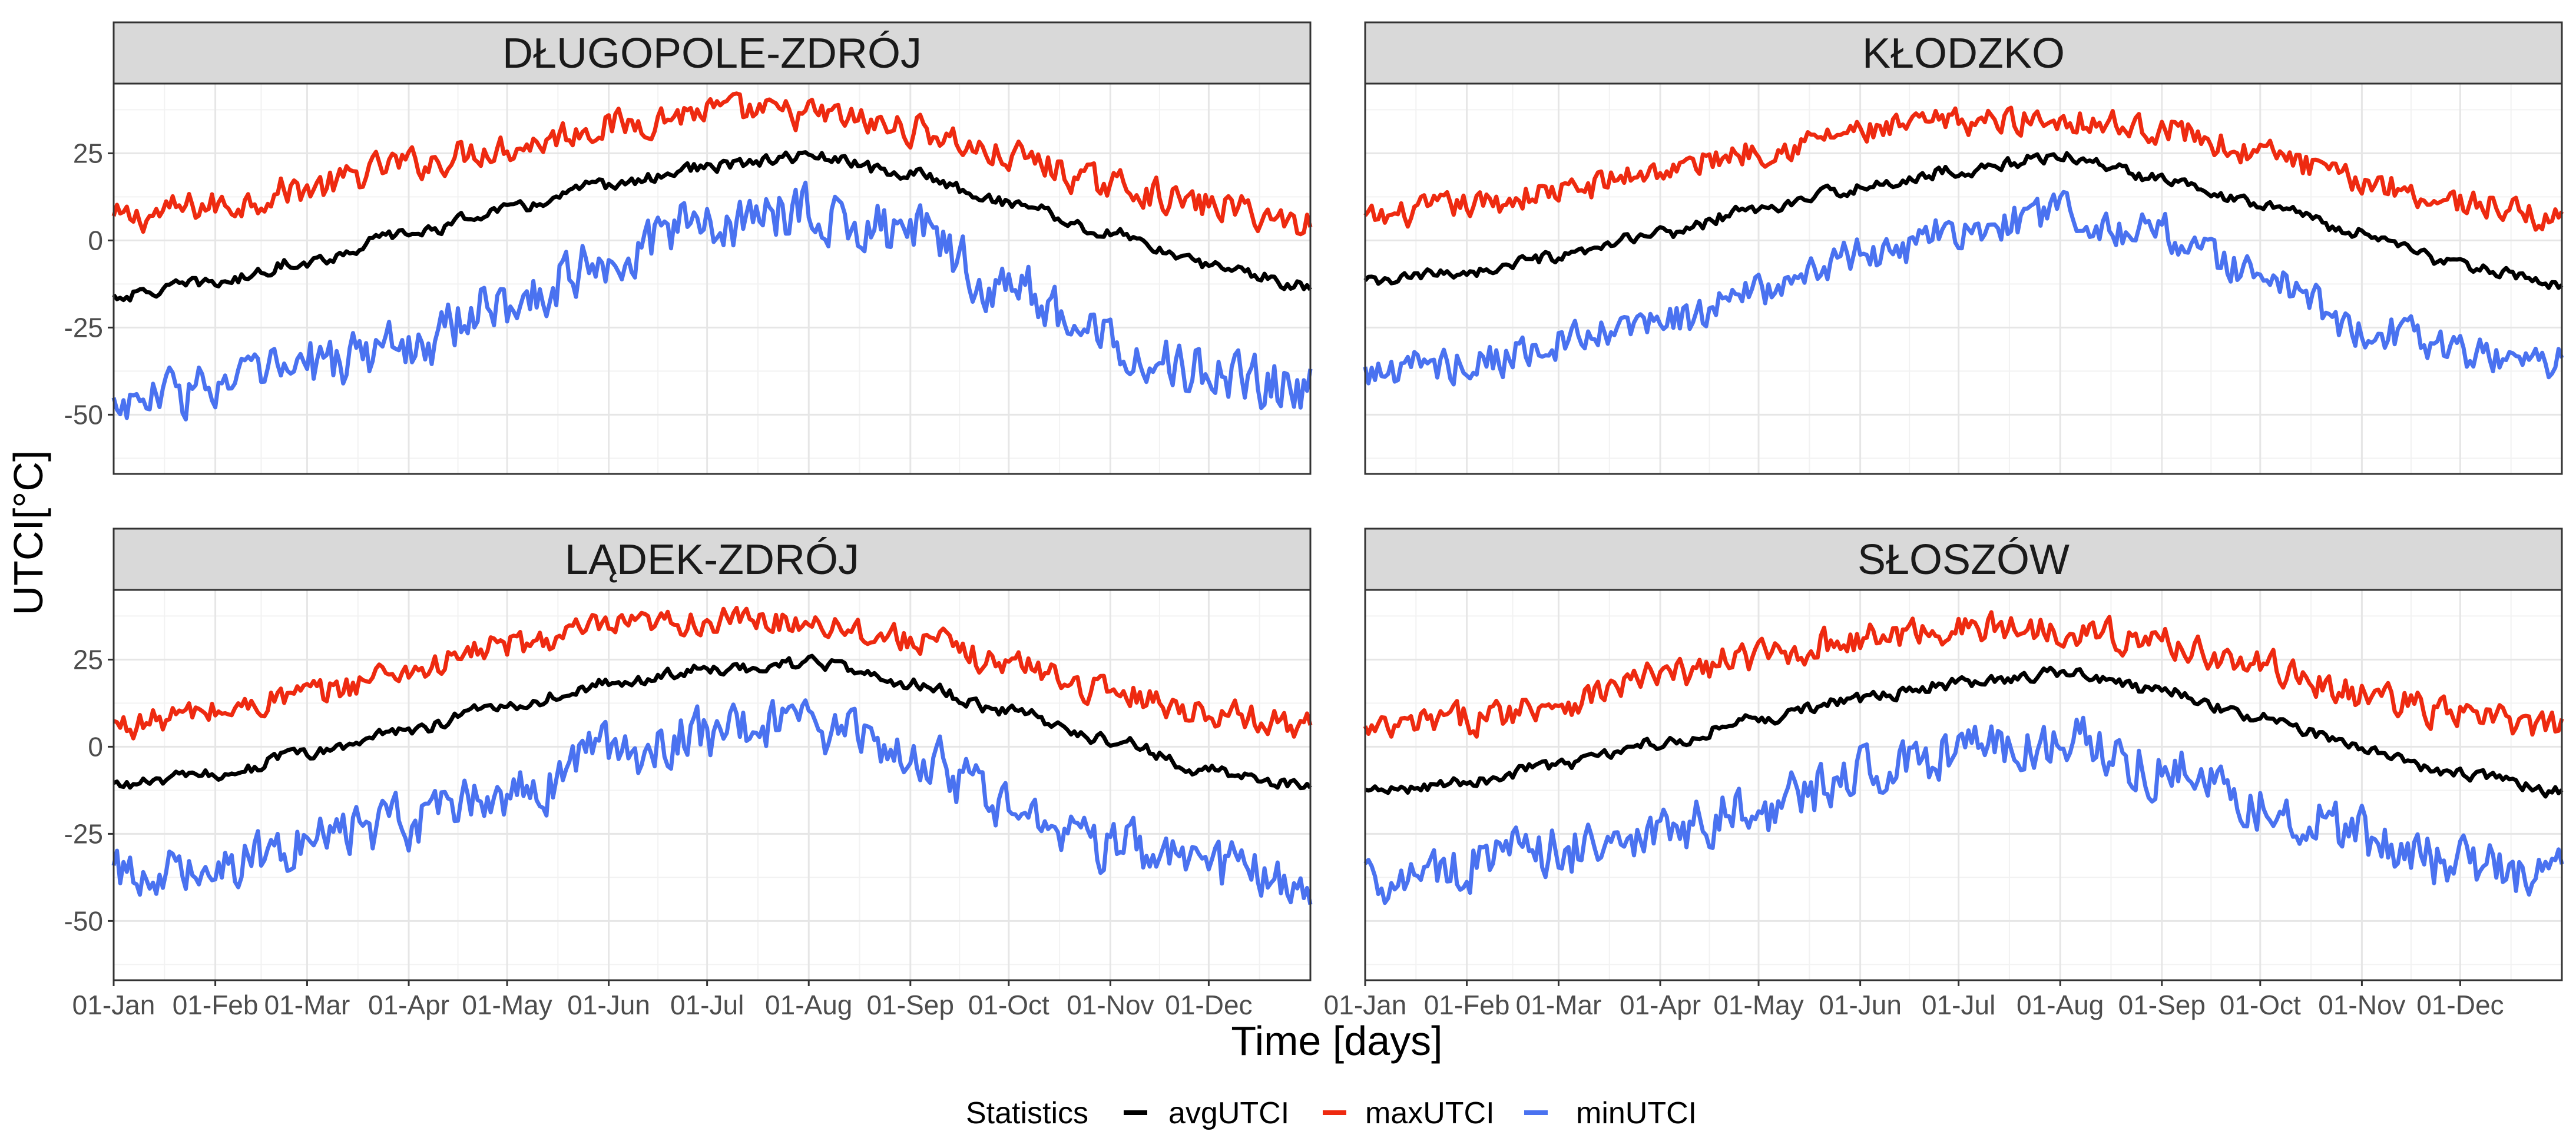 This screenshot has width=2576, height=1148. I want to click on facet-strip-label: SŁOSZÓW, so click(1963, 559).